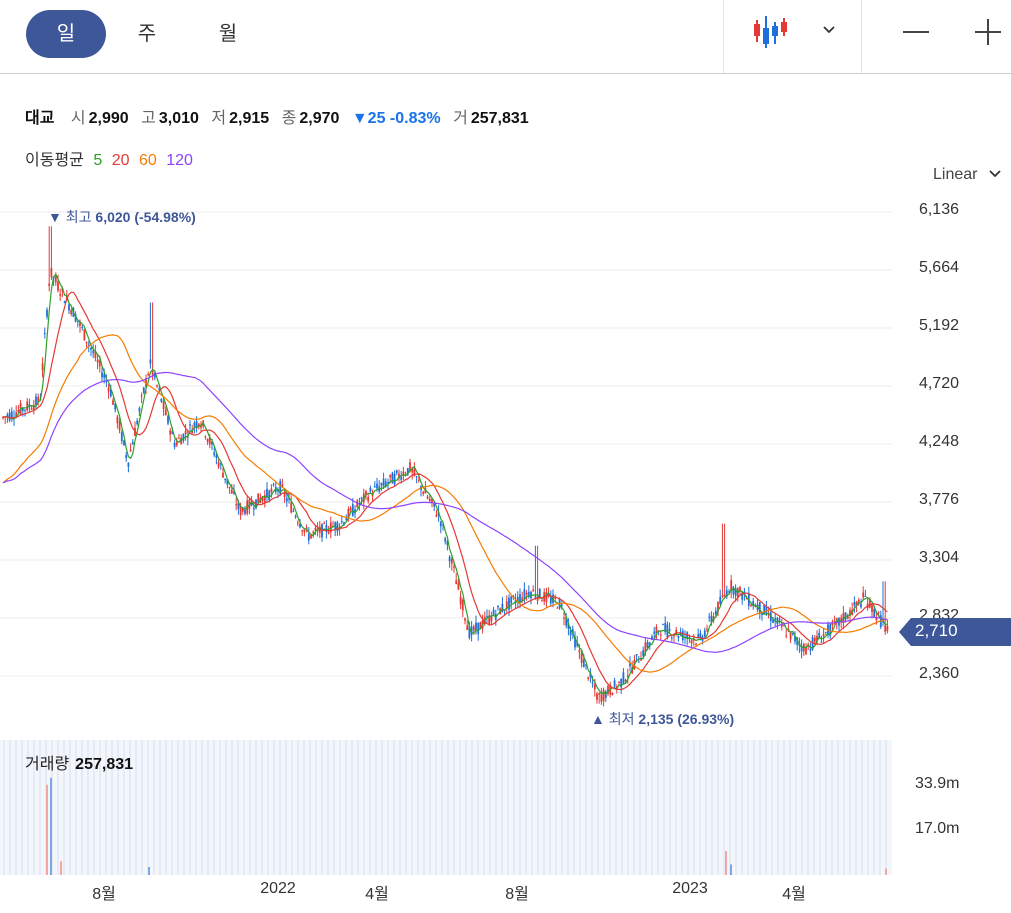  I want to click on candlestick-icon, so click(772, 34).